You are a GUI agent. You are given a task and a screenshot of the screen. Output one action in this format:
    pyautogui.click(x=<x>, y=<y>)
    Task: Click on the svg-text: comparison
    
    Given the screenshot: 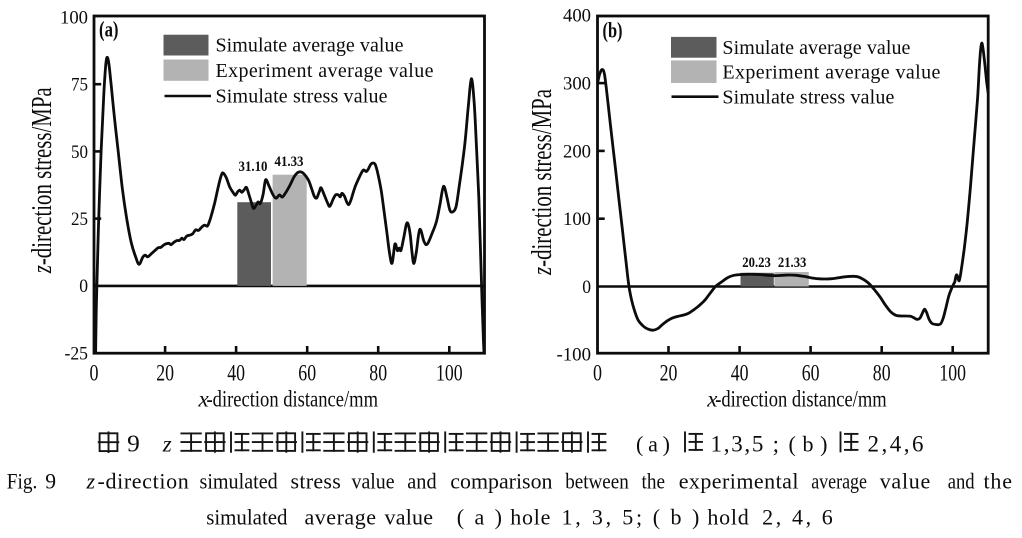 What is the action you would take?
    pyautogui.click(x=501, y=481)
    